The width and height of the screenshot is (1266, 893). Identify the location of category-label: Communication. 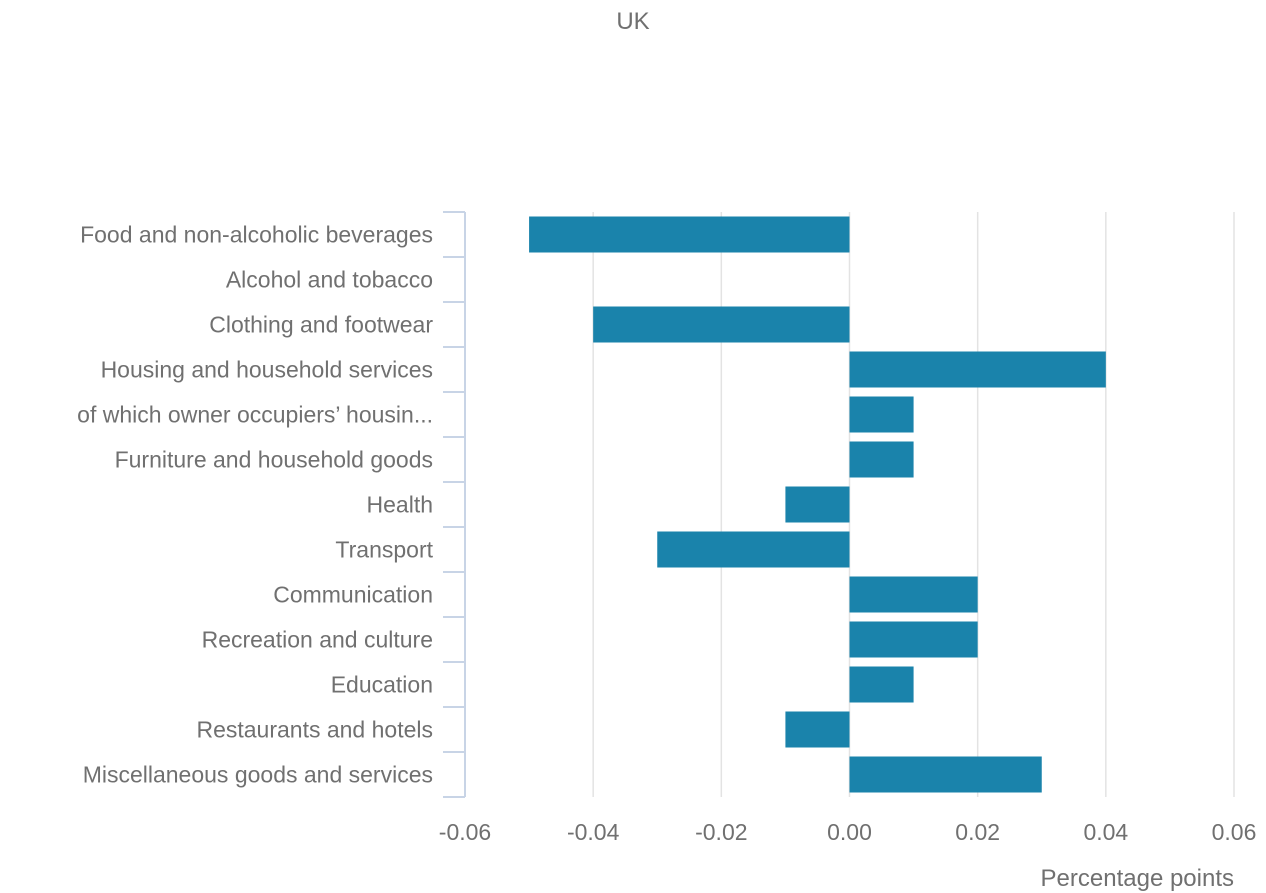
(353, 595).